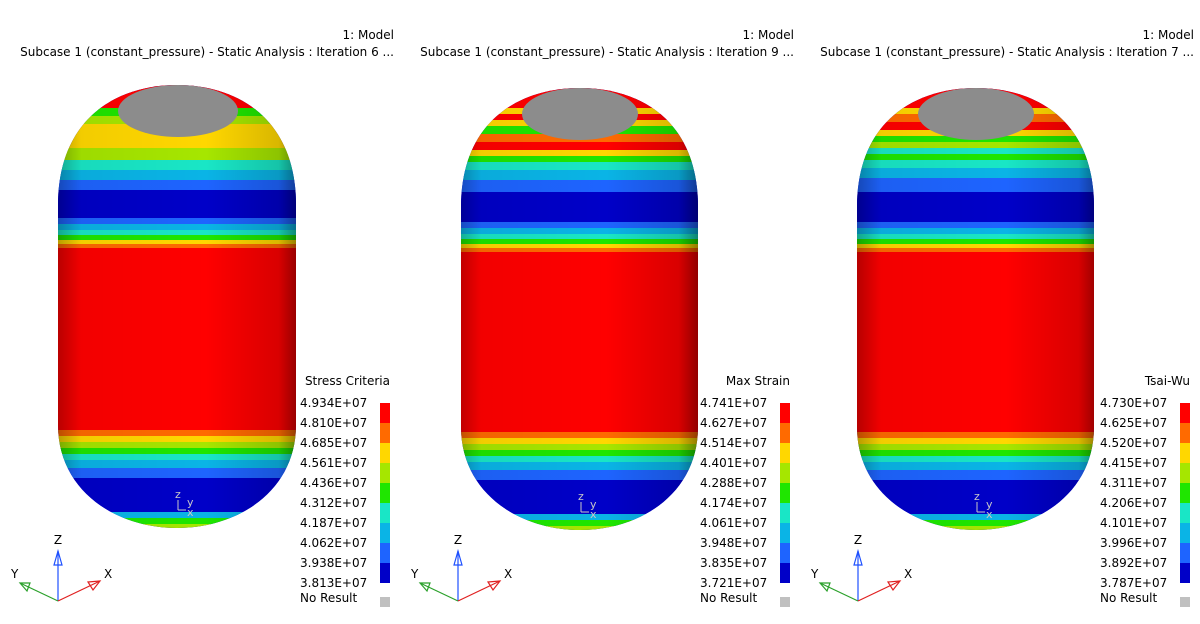  What do you see at coordinates (734, 583) in the screenshot?
I see `legend-value: 3.721E+07` at bounding box center [734, 583].